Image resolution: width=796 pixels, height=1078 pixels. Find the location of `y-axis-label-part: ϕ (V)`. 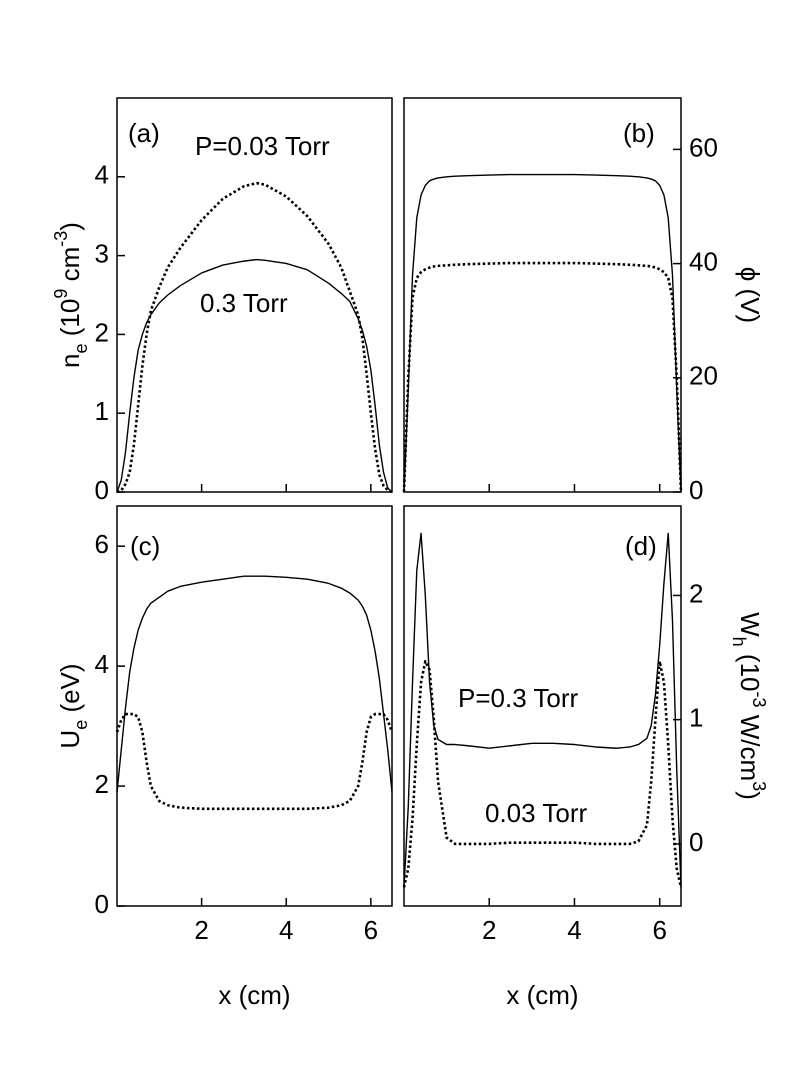

y-axis-label-part: ϕ (V) is located at coordinates (750, 295).